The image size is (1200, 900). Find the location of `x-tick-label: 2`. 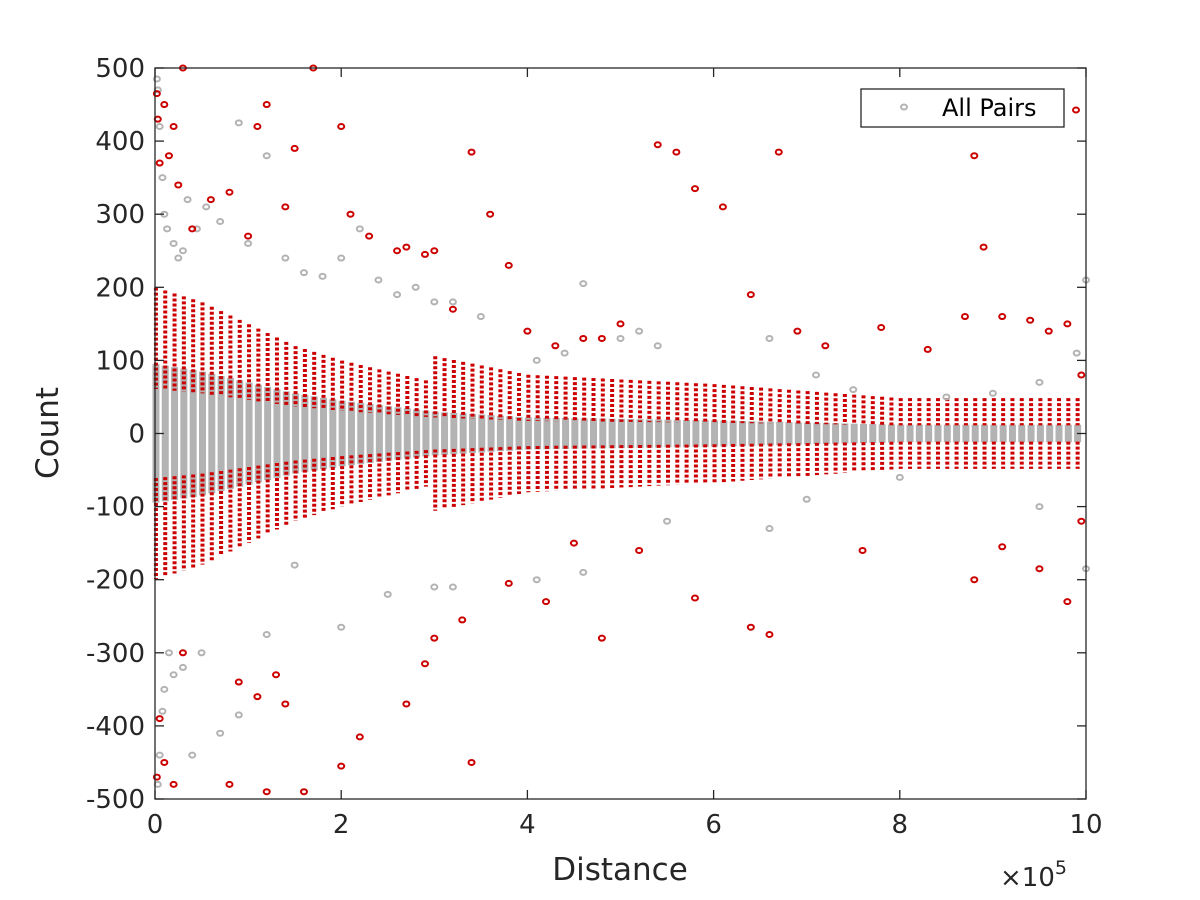

x-tick-label: 2 is located at coordinates (341, 825).